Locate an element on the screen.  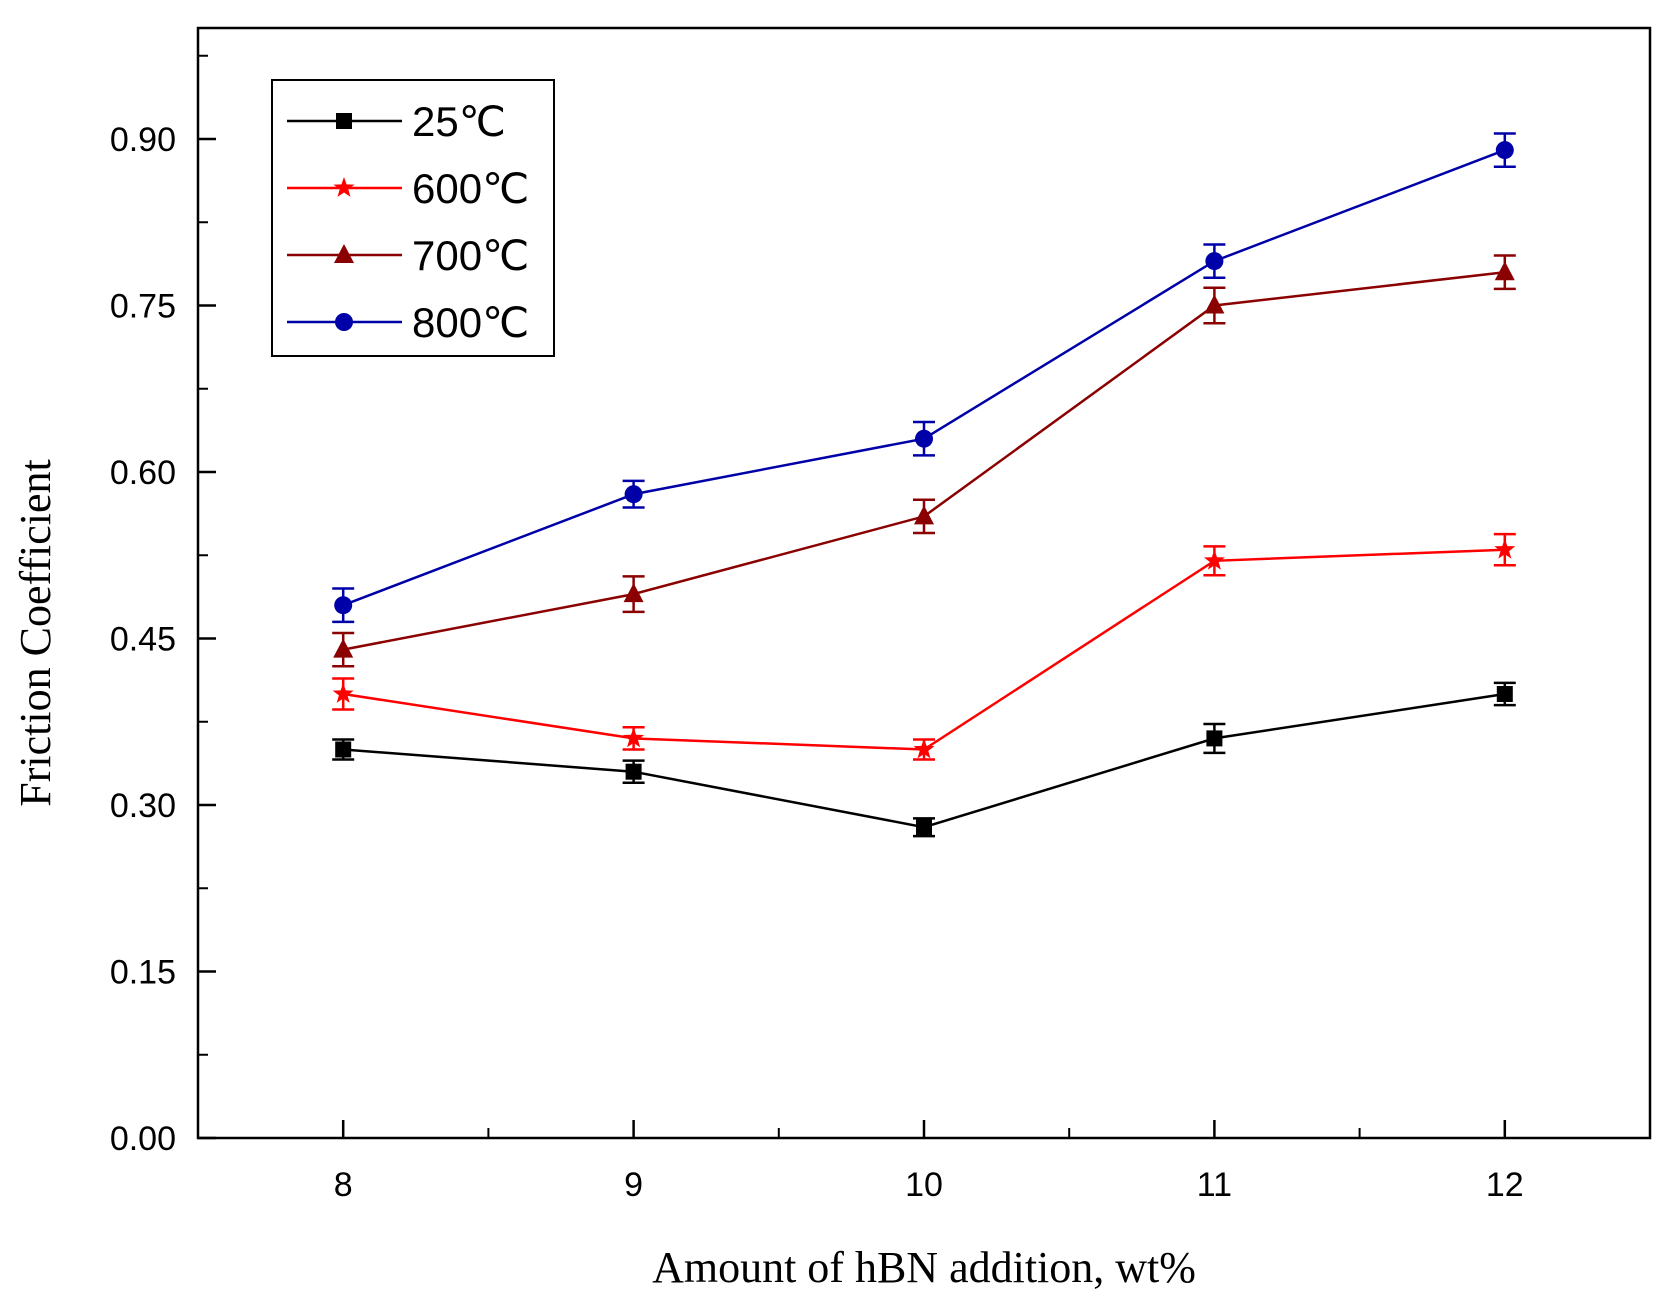
y-tick-label: 0.75 is located at coordinates (143, 307).